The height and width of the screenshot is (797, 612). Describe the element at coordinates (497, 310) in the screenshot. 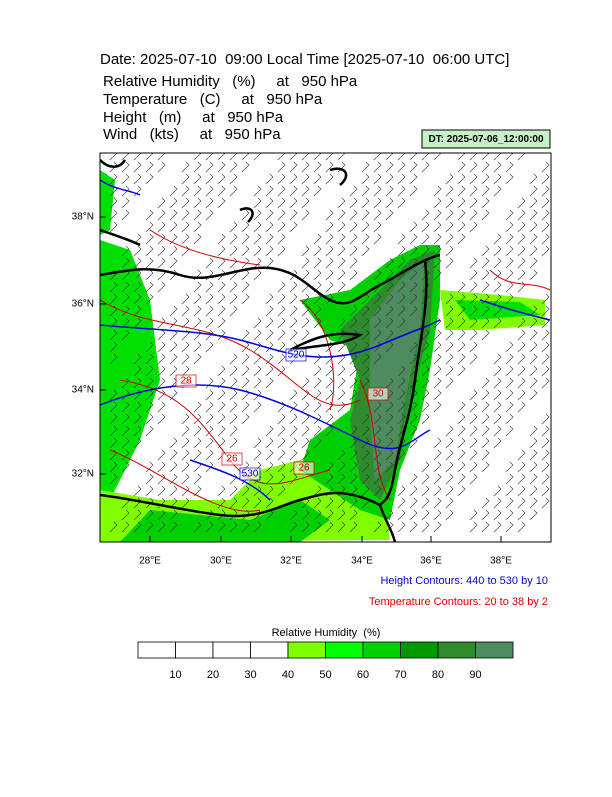

I see `rh-area` at that location.